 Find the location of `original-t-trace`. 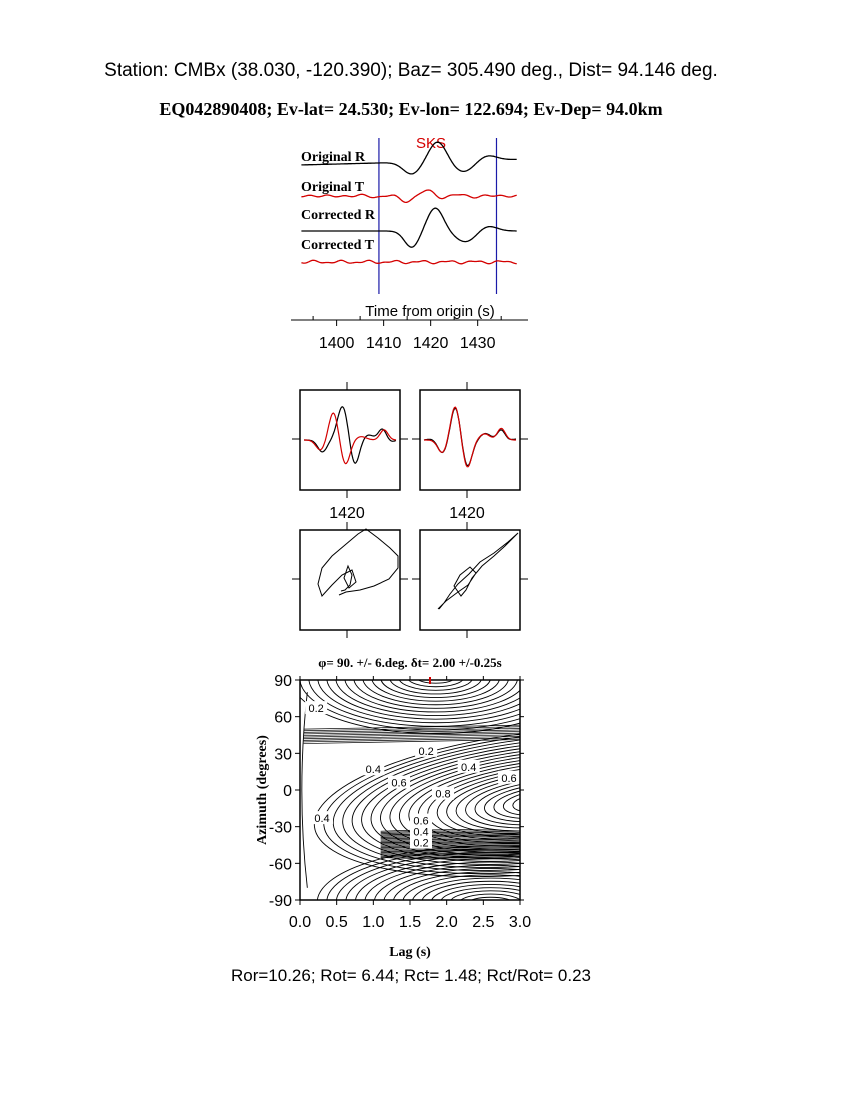

original-t-trace is located at coordinates (409, 196).